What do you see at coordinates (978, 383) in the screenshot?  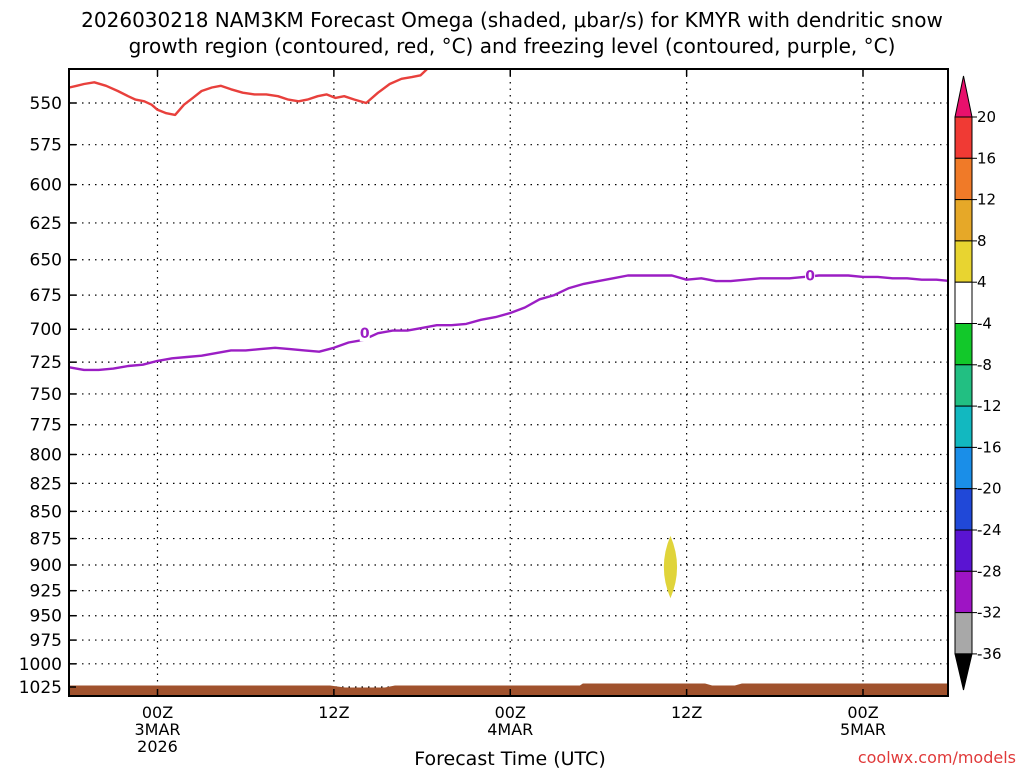 I see `colorbar: 20 16 12 8 4 -4 -8 -12 -16 -20 -24 -28 -32 -36` at bounding box center [978, 383].